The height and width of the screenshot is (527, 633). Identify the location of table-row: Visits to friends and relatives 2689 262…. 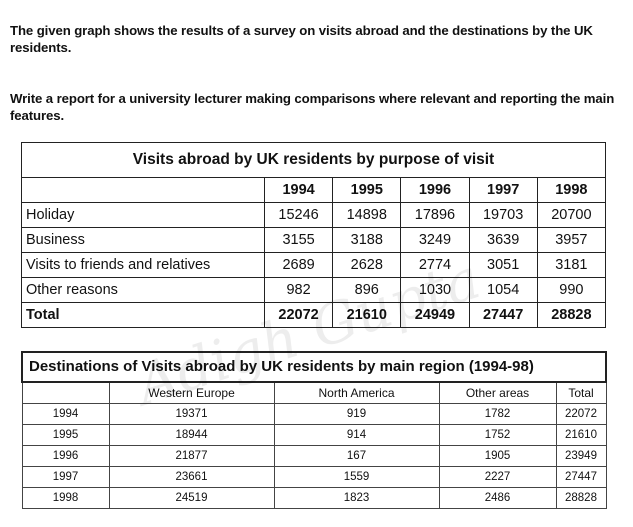
(314, 265).